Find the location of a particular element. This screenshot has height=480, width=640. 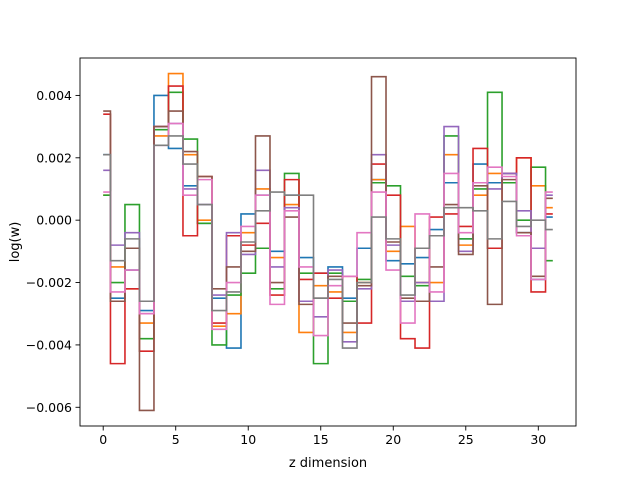

y-tick-label: −0.004 is located at coordinates (49, 344).